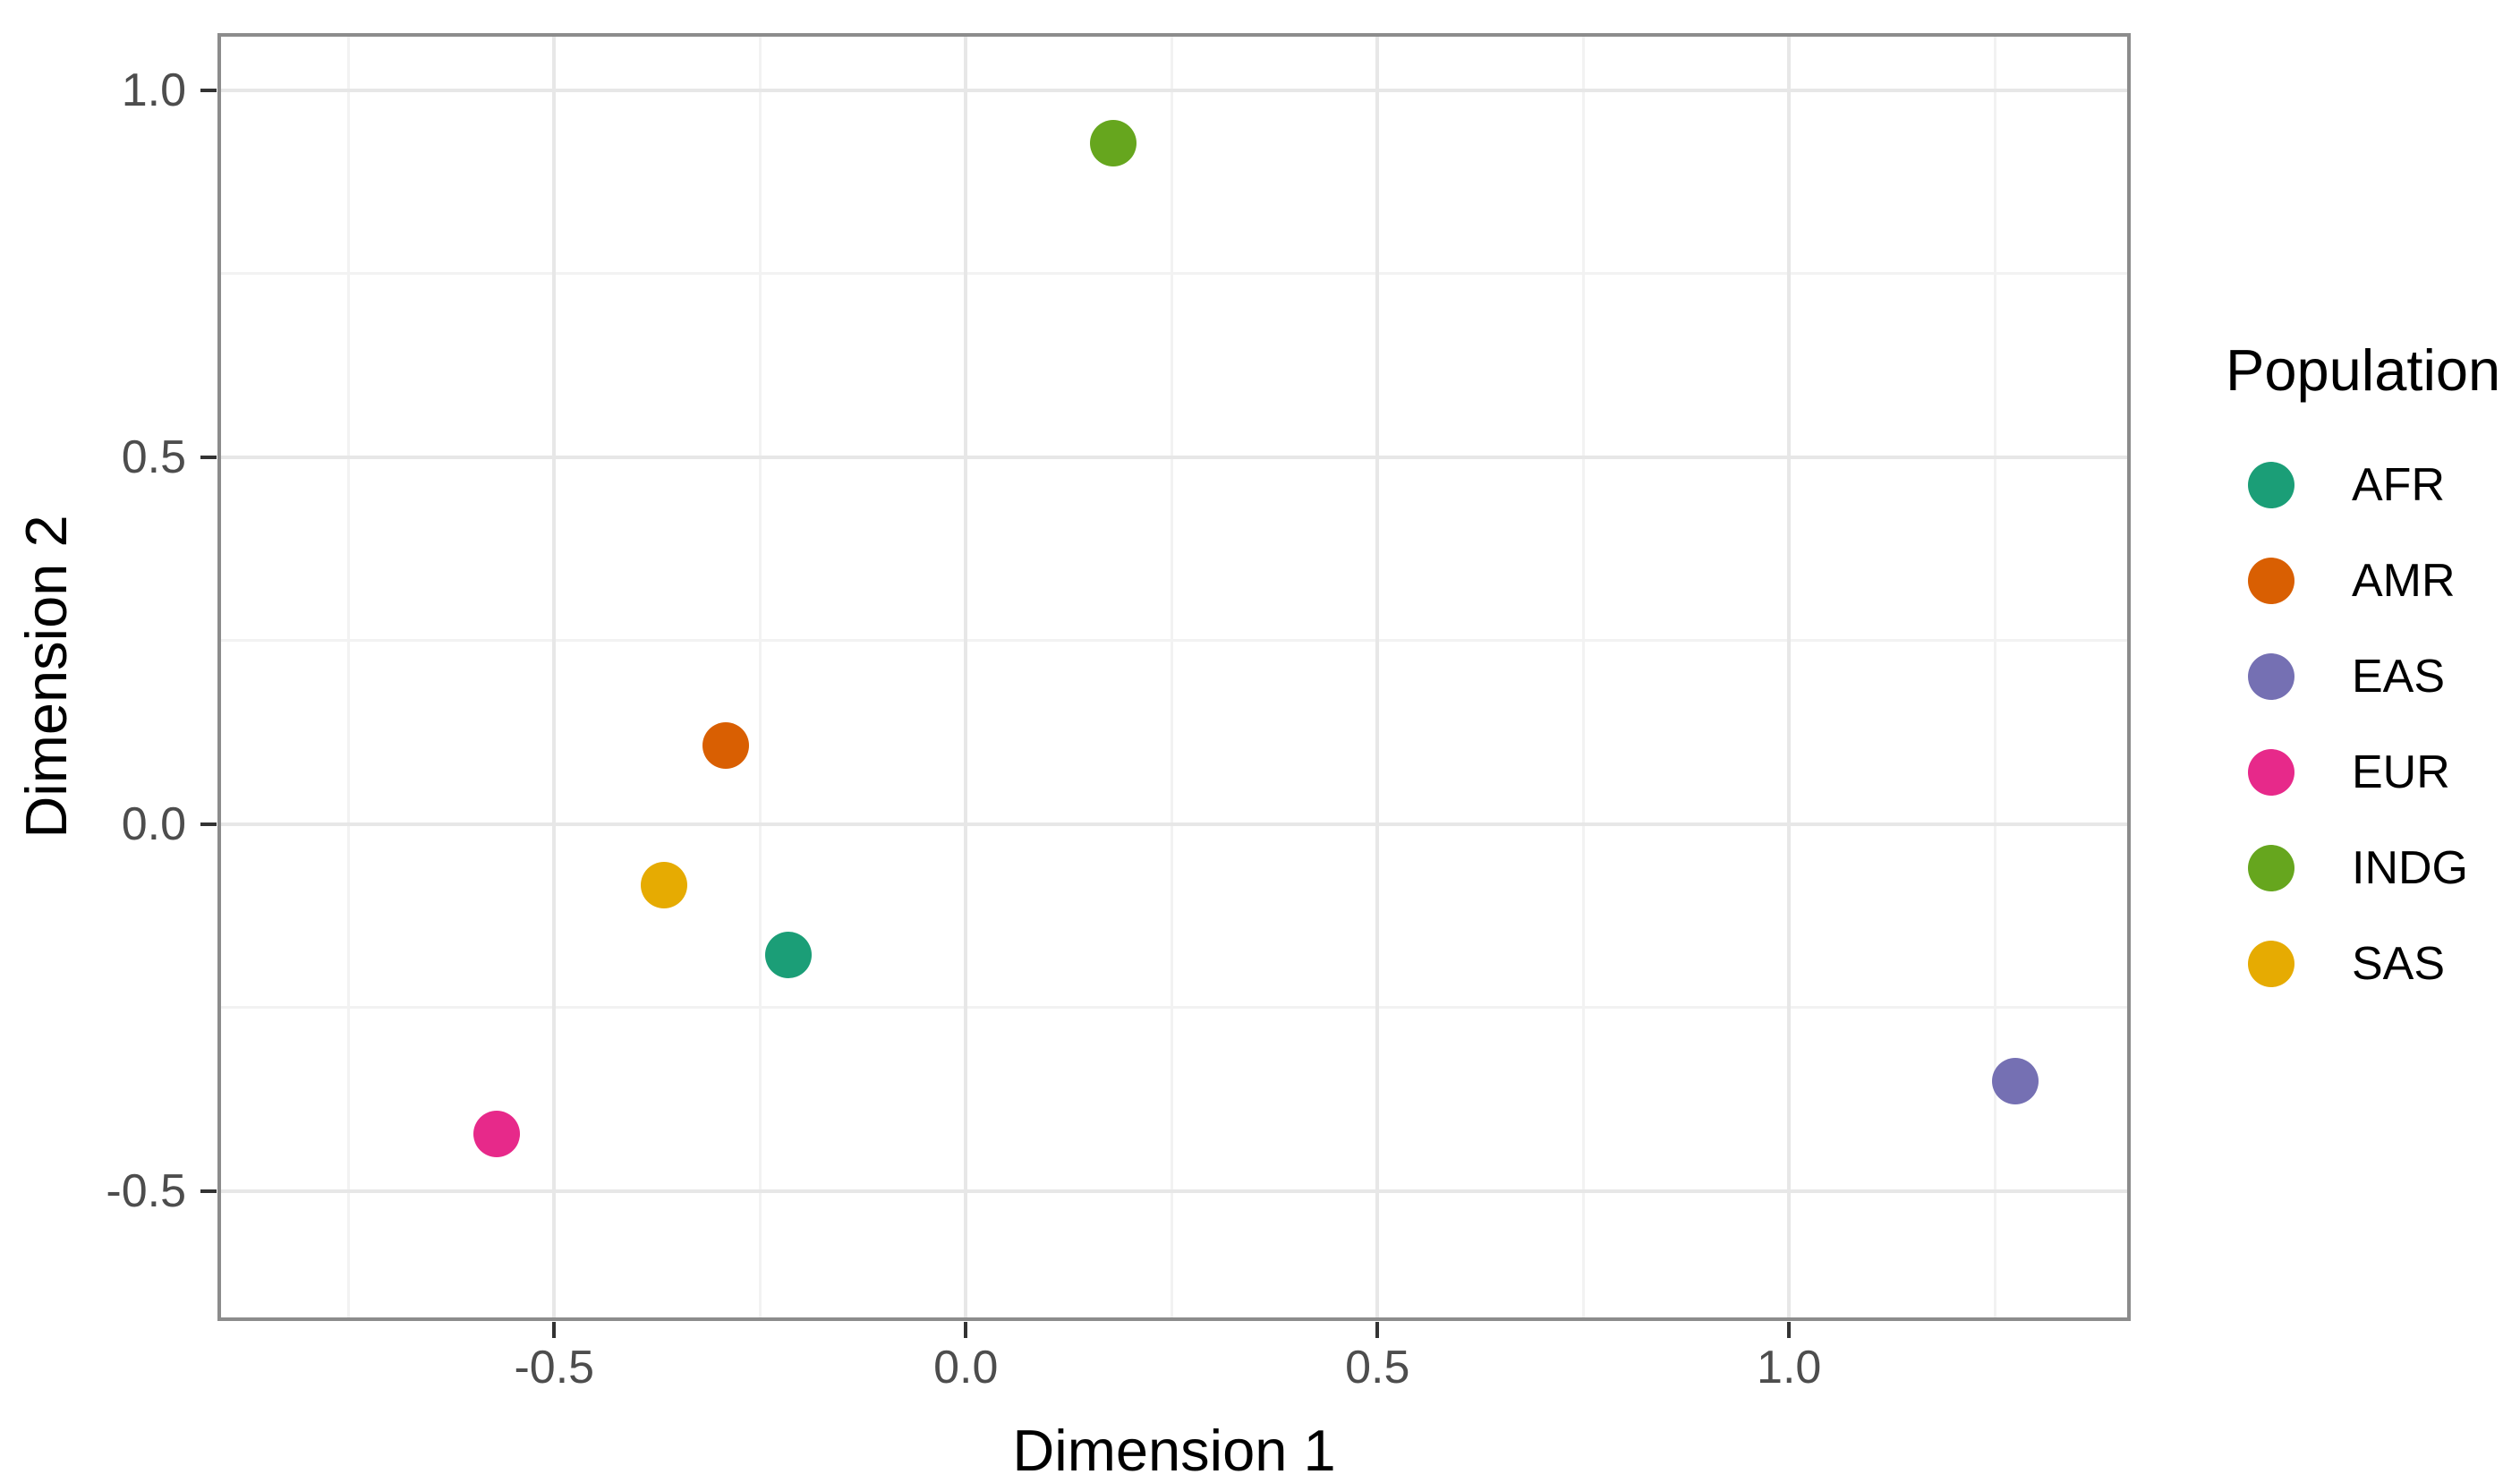  I want to click on x-axis-title: Dimension 1, so click(1174, 1450).